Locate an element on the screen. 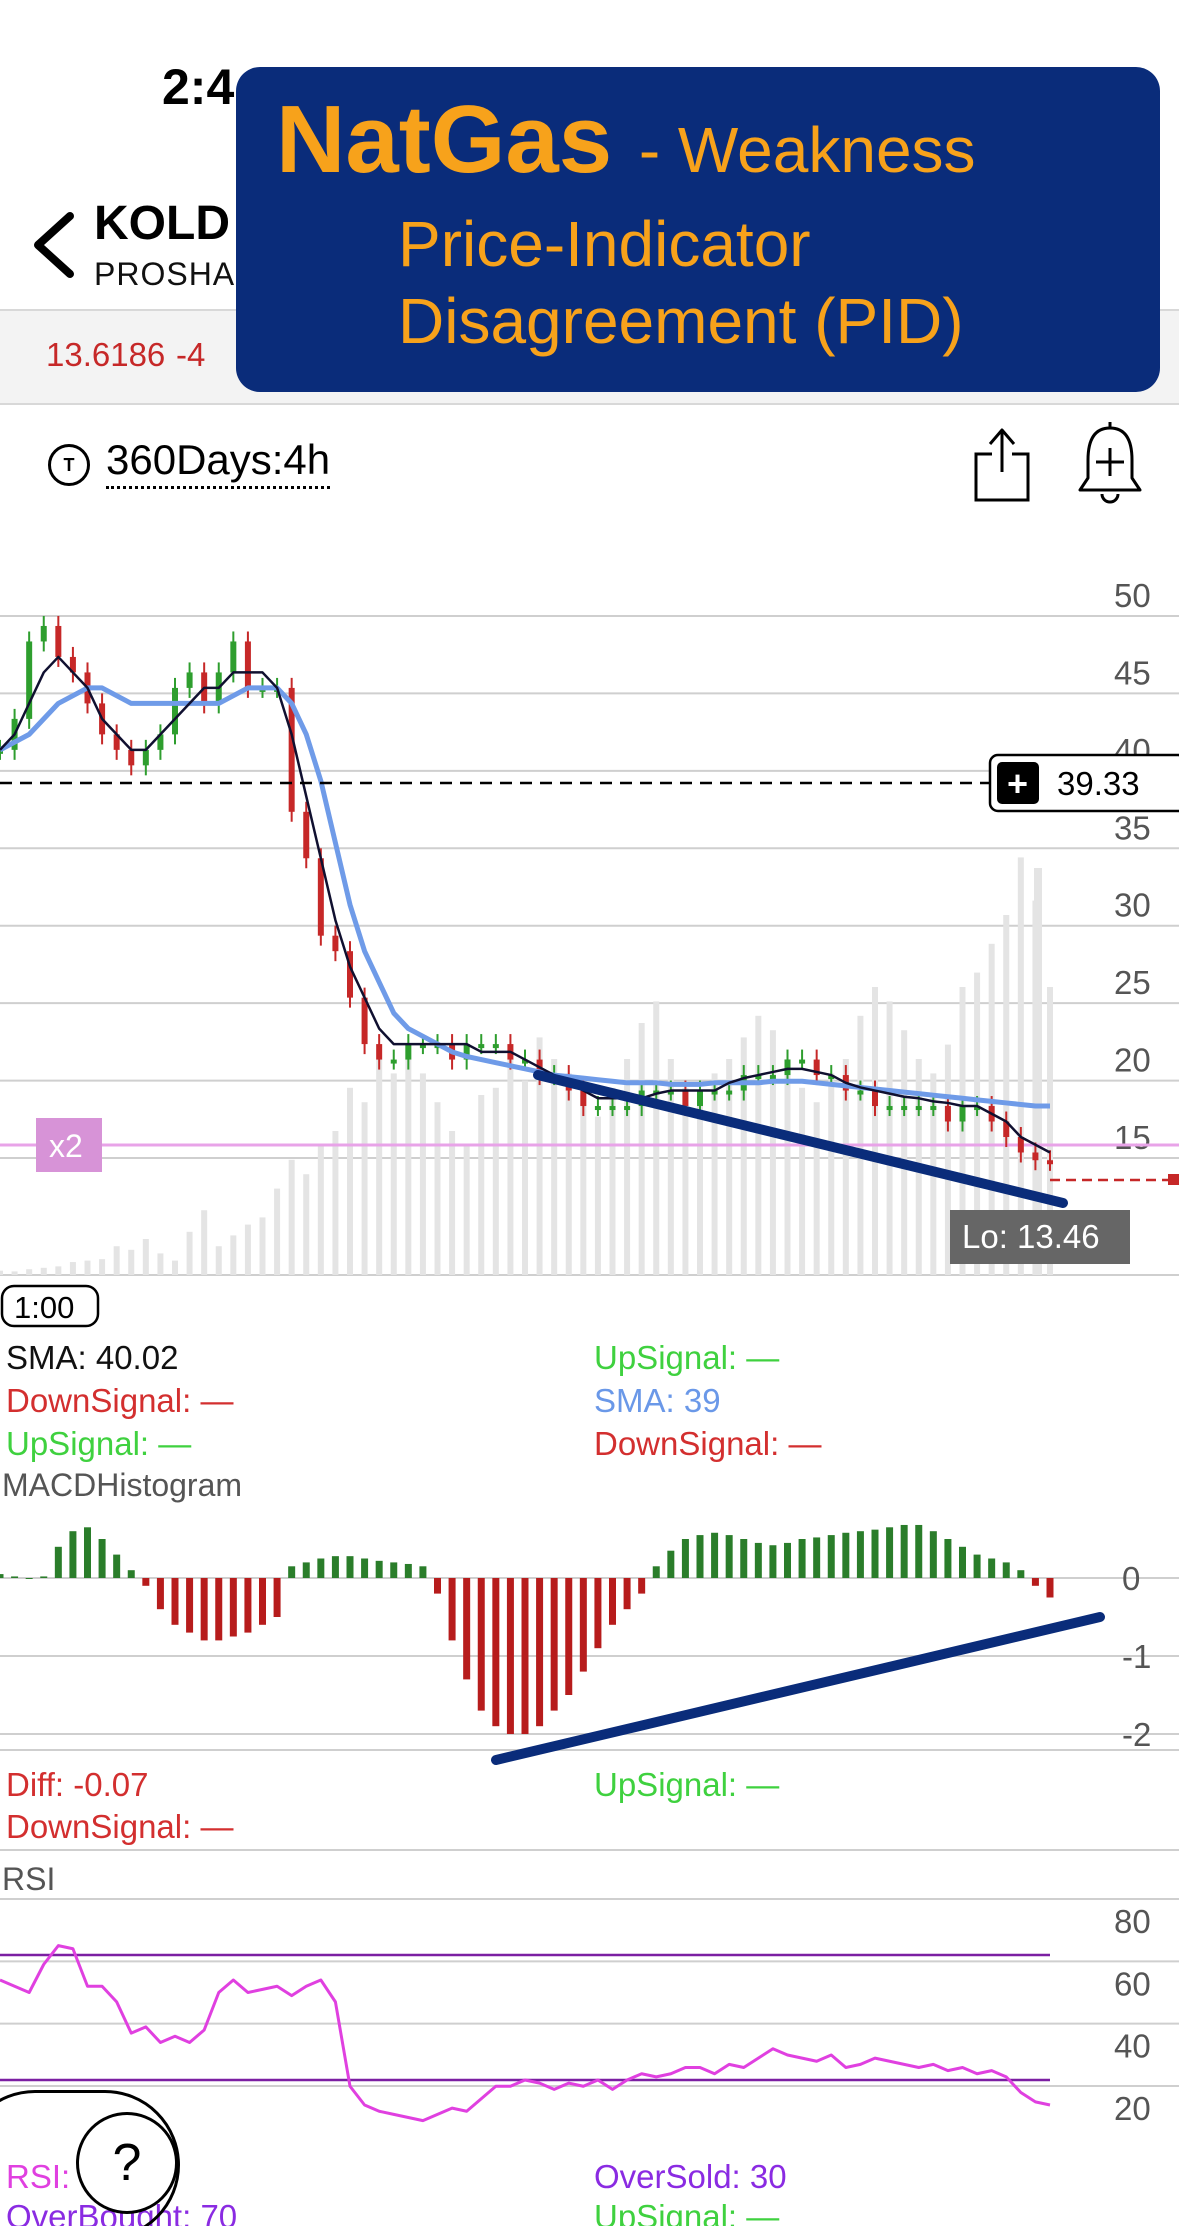 The width and height of the screenshot is (1179, 2226). macd-y-tick-label: 0 is located at coordinates (1131, 1578).